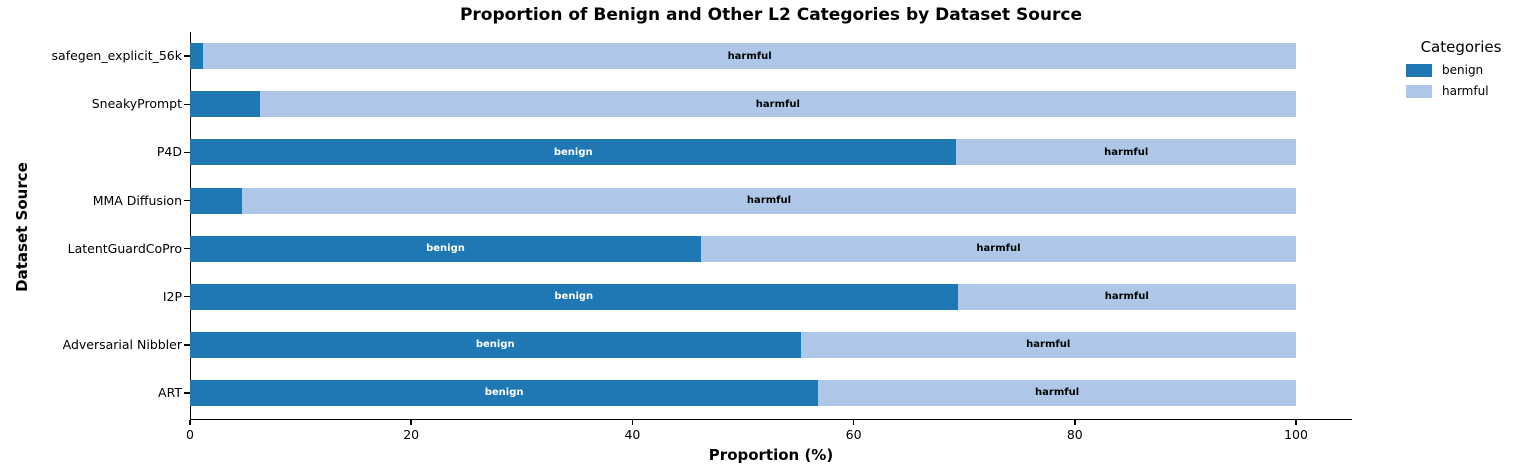  Describe the element at coordinates (632, 434) in the screenshot. I see `x-tick-label: 40` at that location.